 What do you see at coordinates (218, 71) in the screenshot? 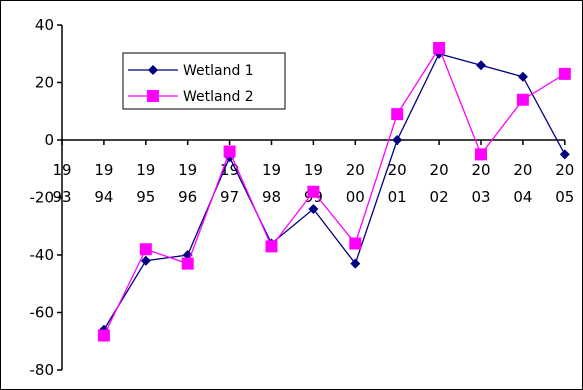
I see `legend-label: Wetland 1` at bounding box center [218, 71].